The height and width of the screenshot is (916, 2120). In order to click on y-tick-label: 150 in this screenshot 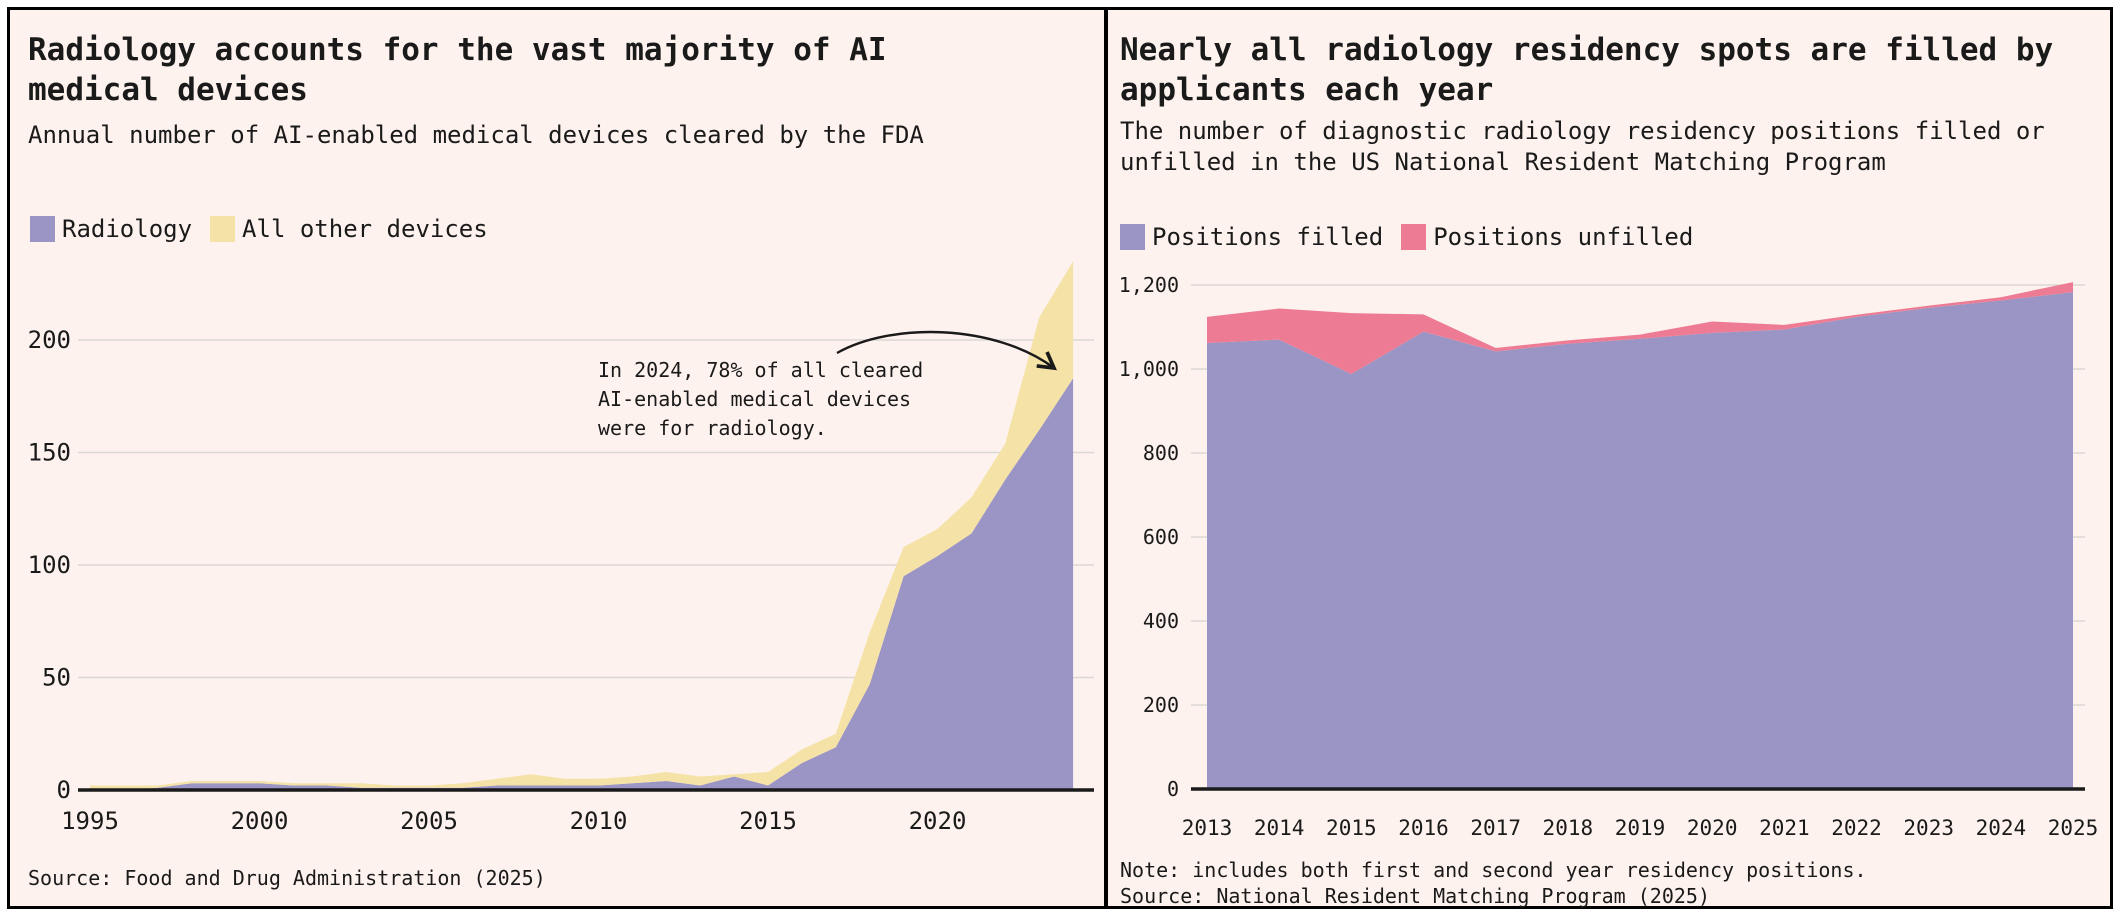, I will do `click(49, 453)`.